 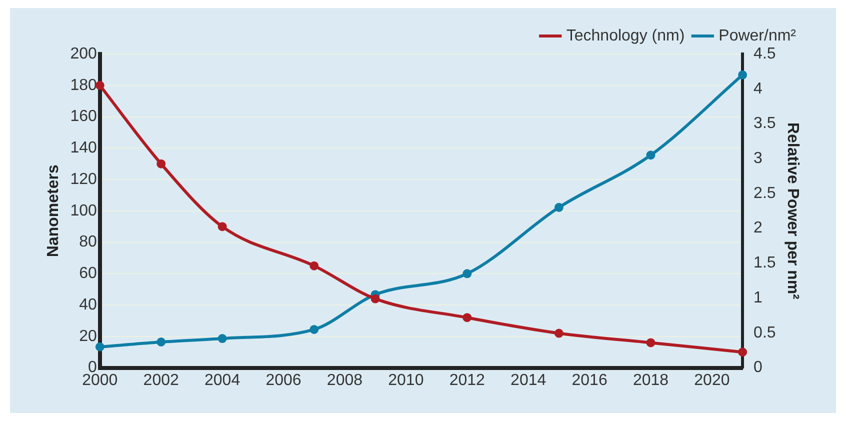 I want to click on y2-tick-label: 2.5, so click(x=765, y=193).